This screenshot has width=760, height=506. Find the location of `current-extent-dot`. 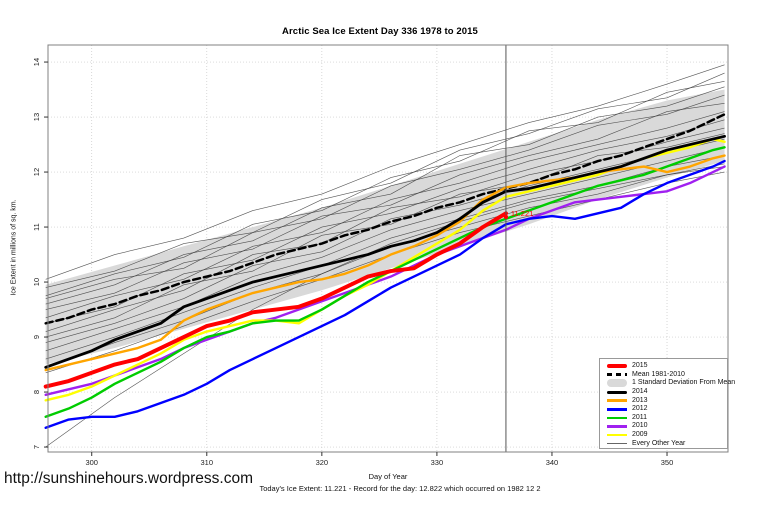

current-extent-dot is located at coordinates (506, 217).